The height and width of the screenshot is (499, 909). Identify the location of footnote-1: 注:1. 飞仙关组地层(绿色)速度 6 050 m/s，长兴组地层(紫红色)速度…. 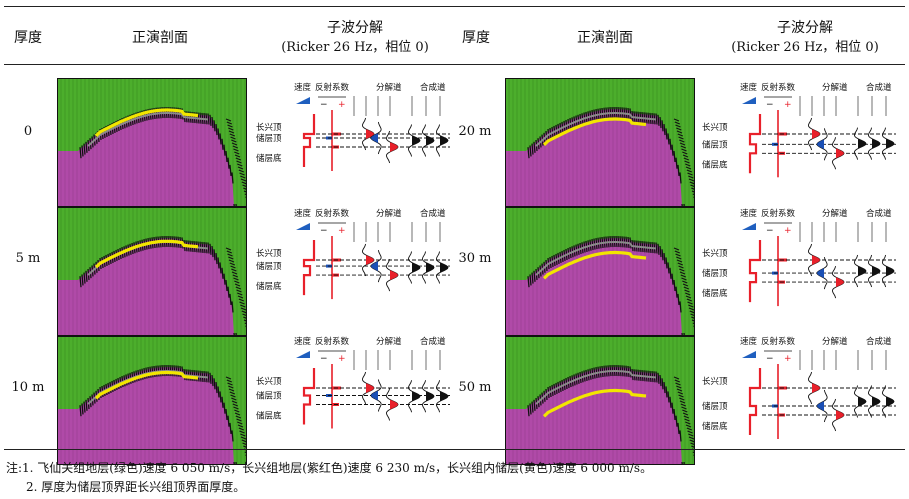
(329, 468).